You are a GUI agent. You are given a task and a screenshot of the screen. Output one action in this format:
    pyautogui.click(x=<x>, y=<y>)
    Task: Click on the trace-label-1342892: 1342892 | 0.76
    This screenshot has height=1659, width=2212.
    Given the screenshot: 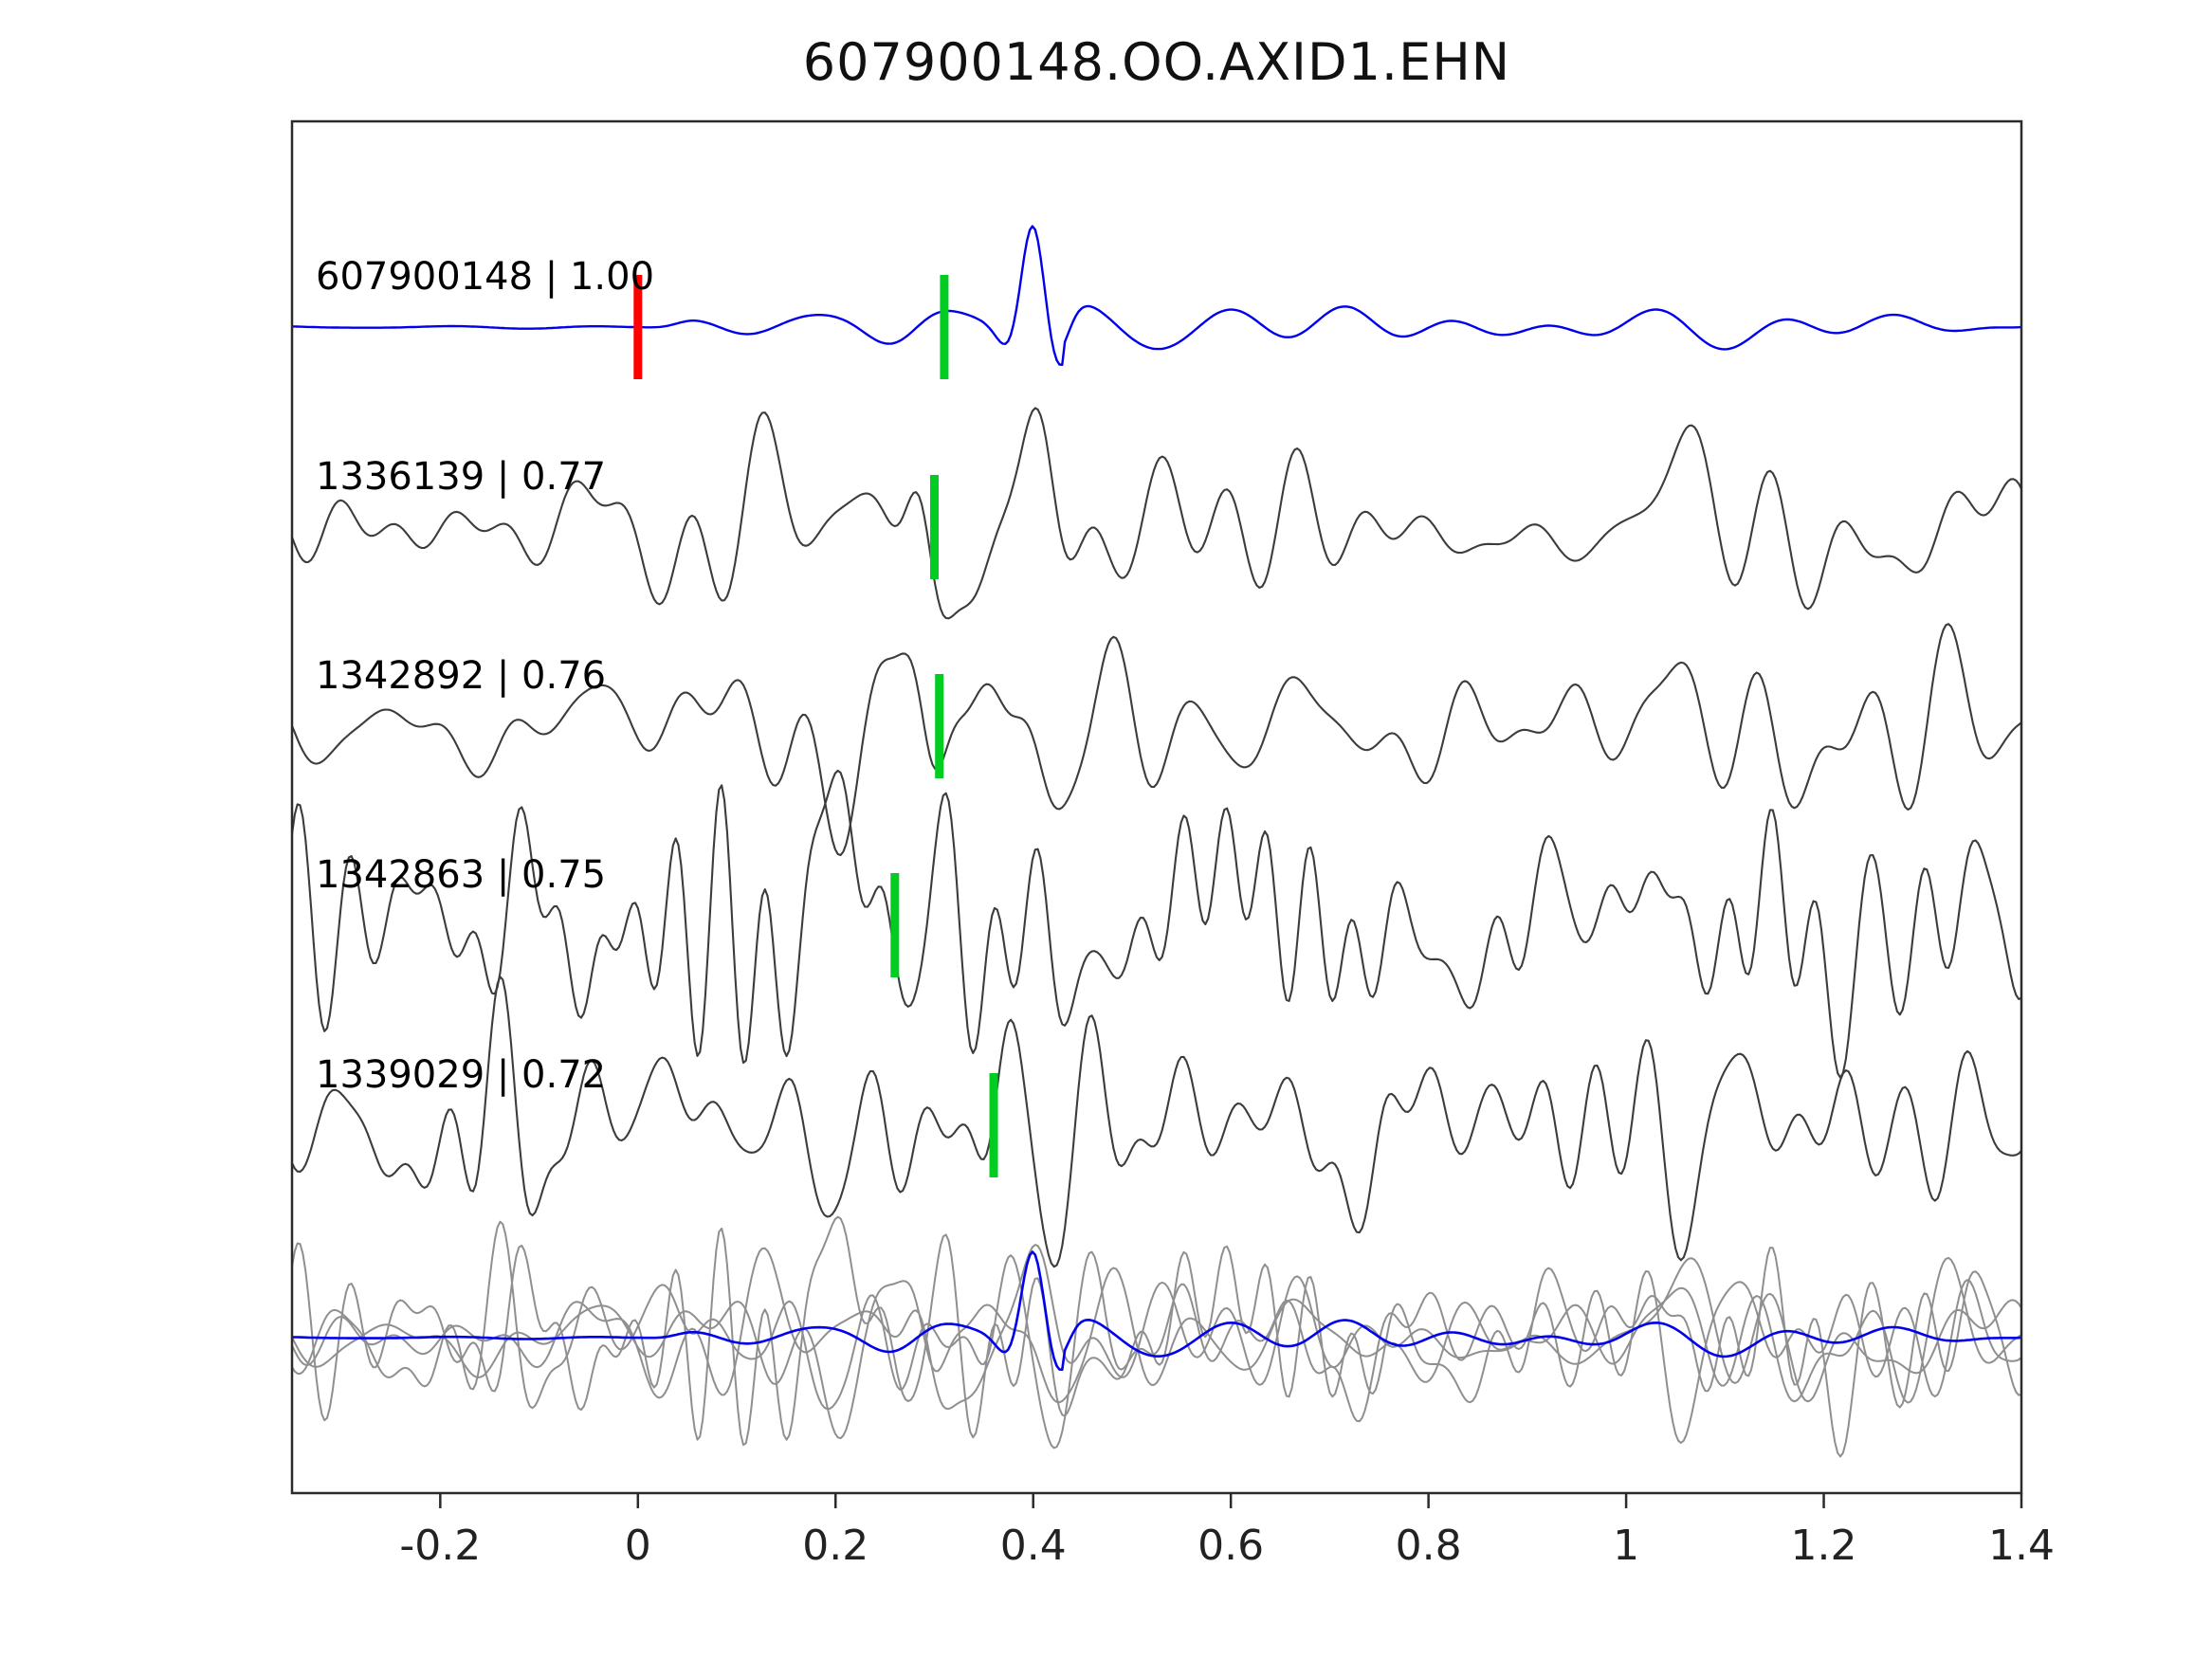 What is the action you would take?
    pyautogui.click(x=461, y=676)
    